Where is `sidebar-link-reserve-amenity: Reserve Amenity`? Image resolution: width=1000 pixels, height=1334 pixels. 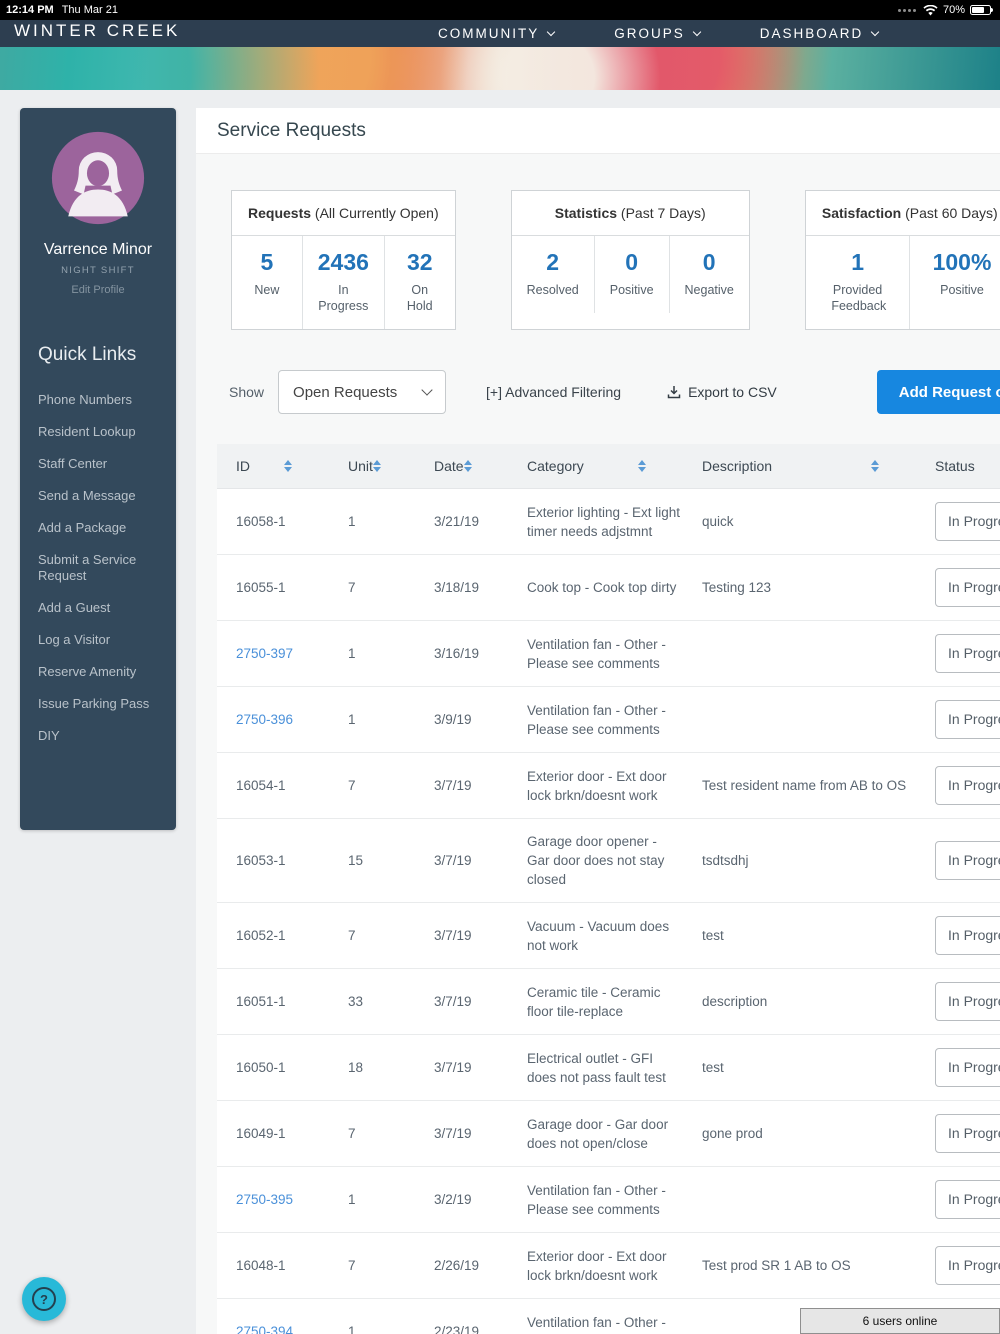 sidebar-link-reserve-amenity: Reserve Amenity is located at coordinates (87, 671).